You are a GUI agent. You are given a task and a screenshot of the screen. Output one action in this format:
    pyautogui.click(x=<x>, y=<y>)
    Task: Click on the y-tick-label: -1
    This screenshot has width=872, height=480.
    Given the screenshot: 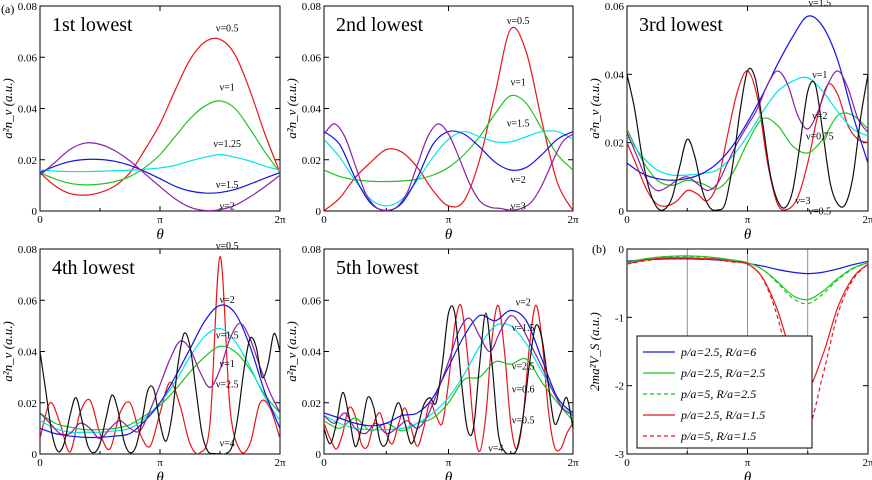 What is the action you would take?
    pyautogui.click(x=619, y=318)
    